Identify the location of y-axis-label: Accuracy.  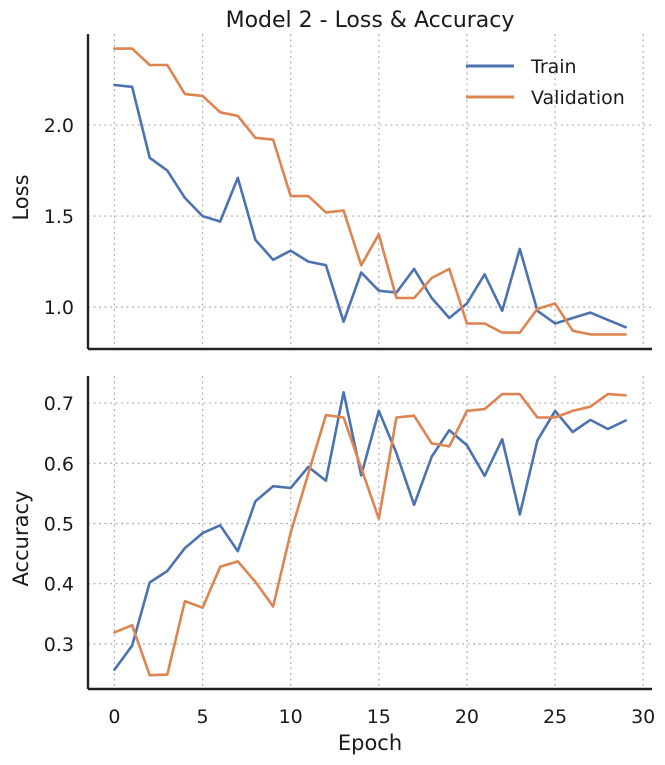
(21, 539).